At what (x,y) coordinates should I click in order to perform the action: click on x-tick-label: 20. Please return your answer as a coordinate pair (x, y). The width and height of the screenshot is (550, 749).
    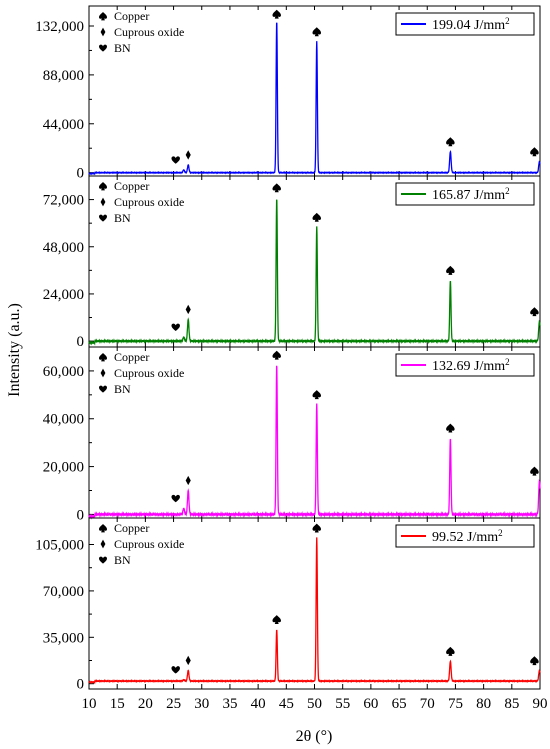
    Looking at the image, I should click on (145, 704).